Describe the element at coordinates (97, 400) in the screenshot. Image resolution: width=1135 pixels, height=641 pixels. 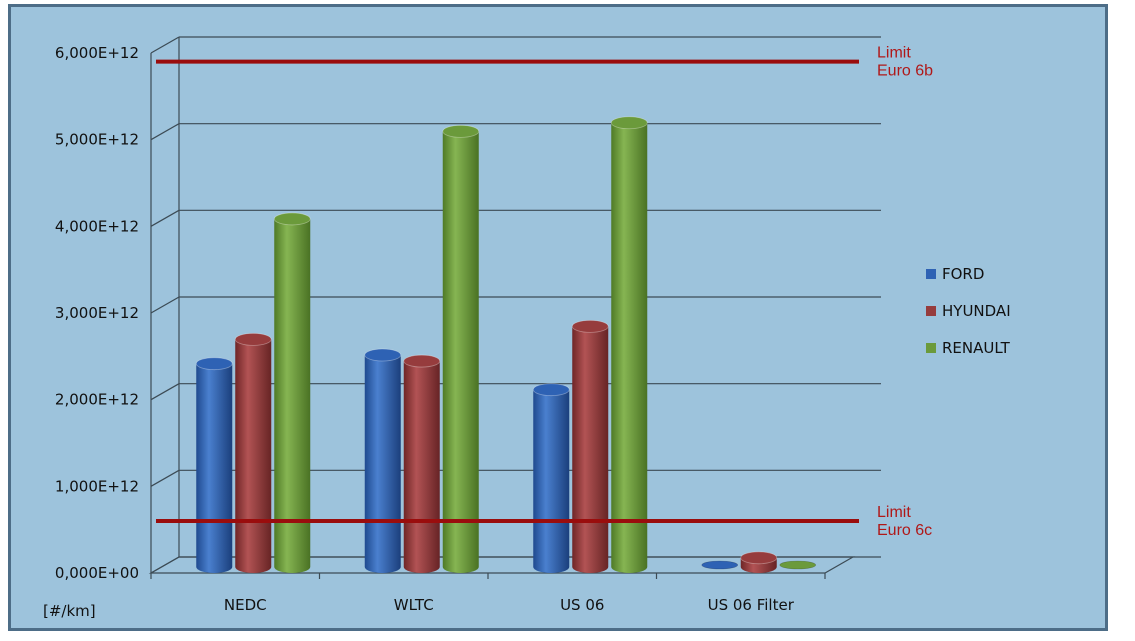
I see `y-tick-label: 2,000E+12` at that location.